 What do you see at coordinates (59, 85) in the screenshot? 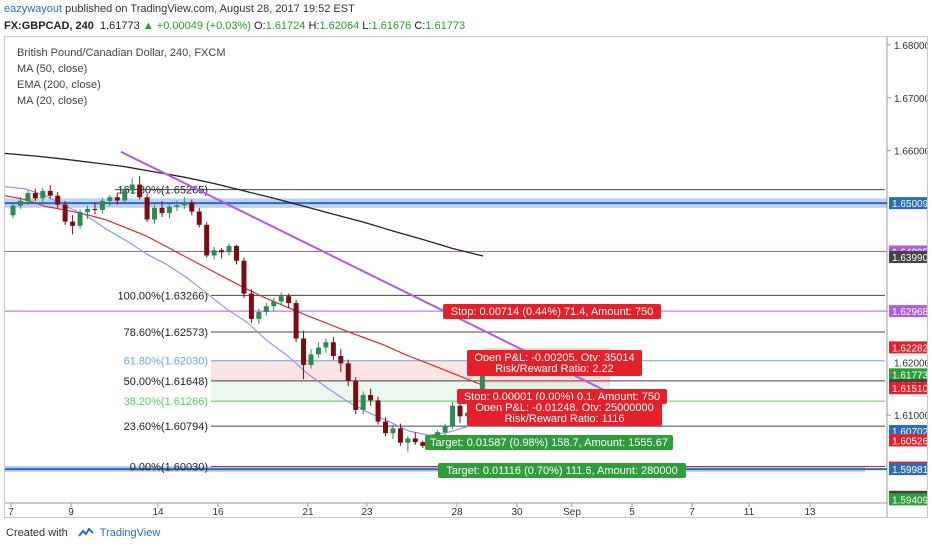
I see `legend-ema200: EMA (200, close)` at bounding box center [59, 85].